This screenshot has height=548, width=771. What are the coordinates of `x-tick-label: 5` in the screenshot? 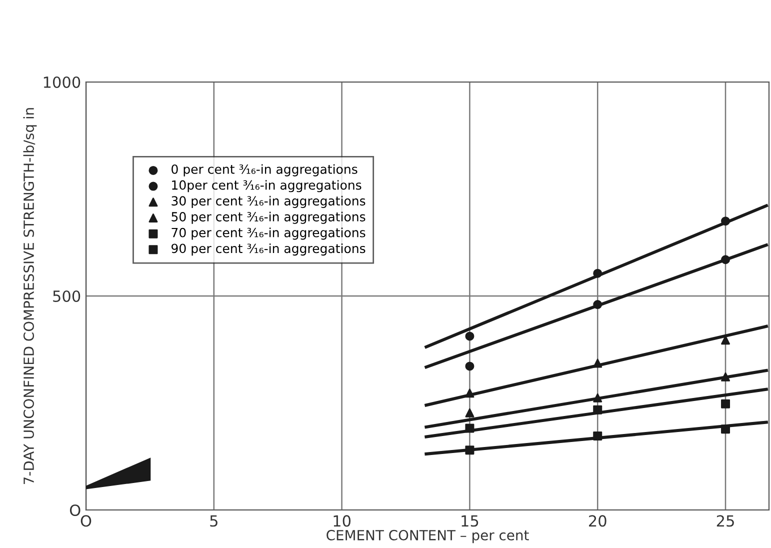 It's located at (214, 521).